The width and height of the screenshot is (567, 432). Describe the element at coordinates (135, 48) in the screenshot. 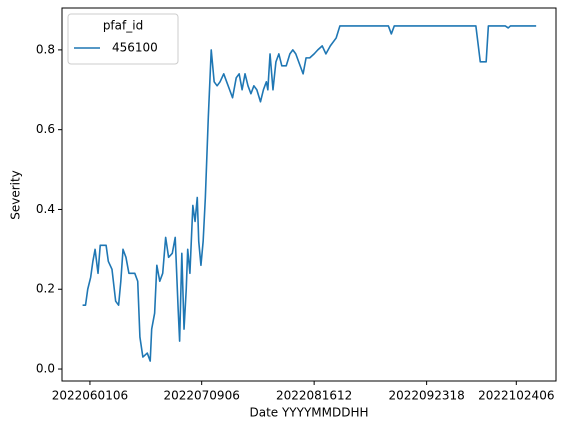

I see `legend-label: 456100` at that location.